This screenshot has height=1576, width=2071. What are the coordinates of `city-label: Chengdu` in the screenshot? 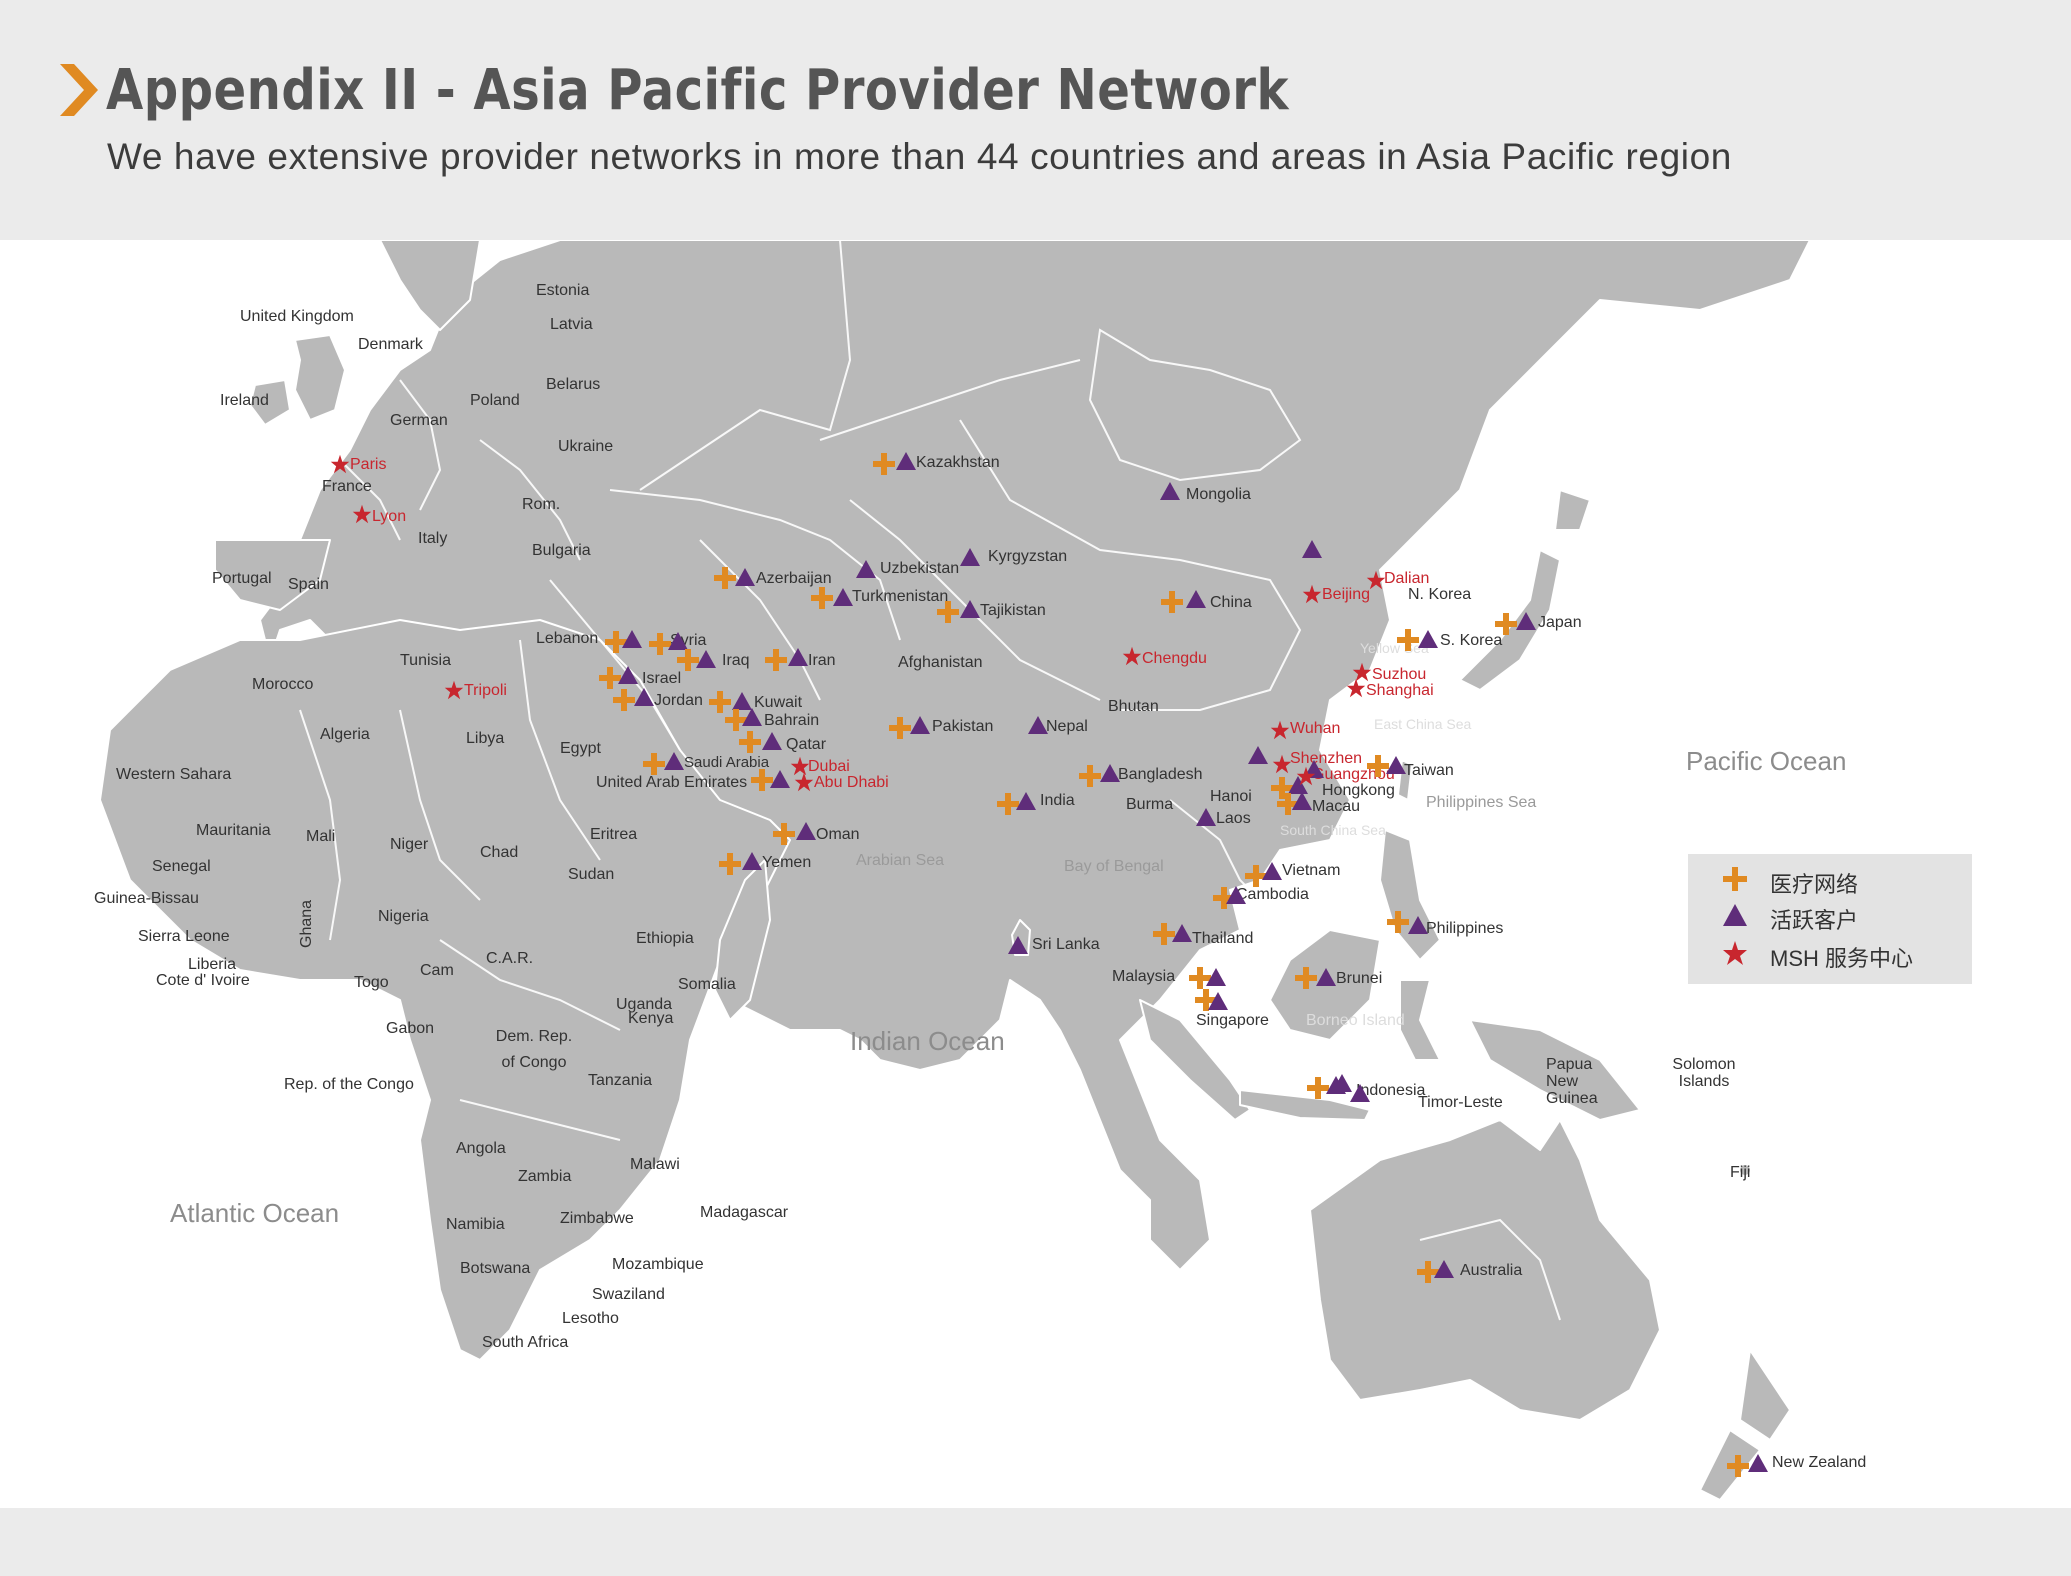 It's located at (1174, 658).